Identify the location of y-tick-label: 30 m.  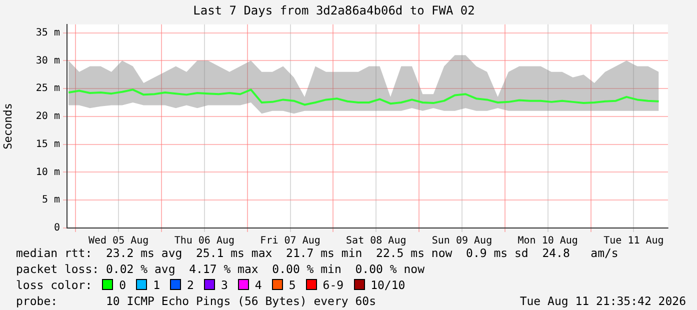
(48, 60).